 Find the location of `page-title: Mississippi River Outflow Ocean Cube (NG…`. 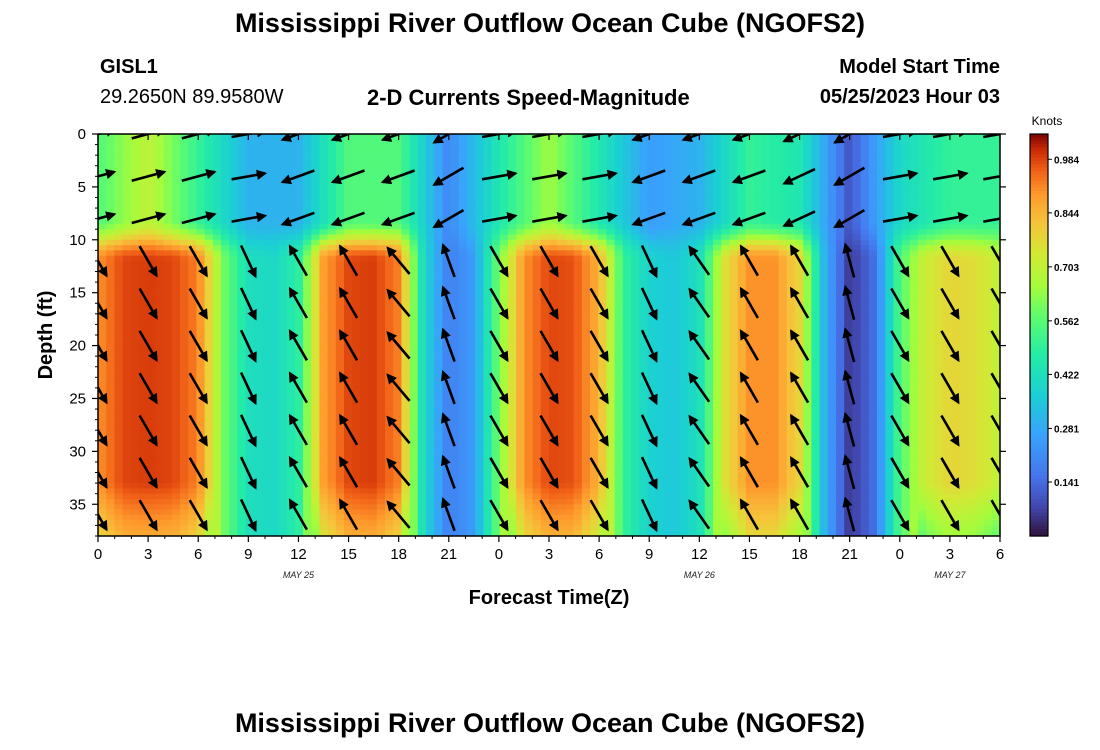

page-title: Mississippi River Outflow Ocean Cube (NG… is located at coordinates (550, 23).